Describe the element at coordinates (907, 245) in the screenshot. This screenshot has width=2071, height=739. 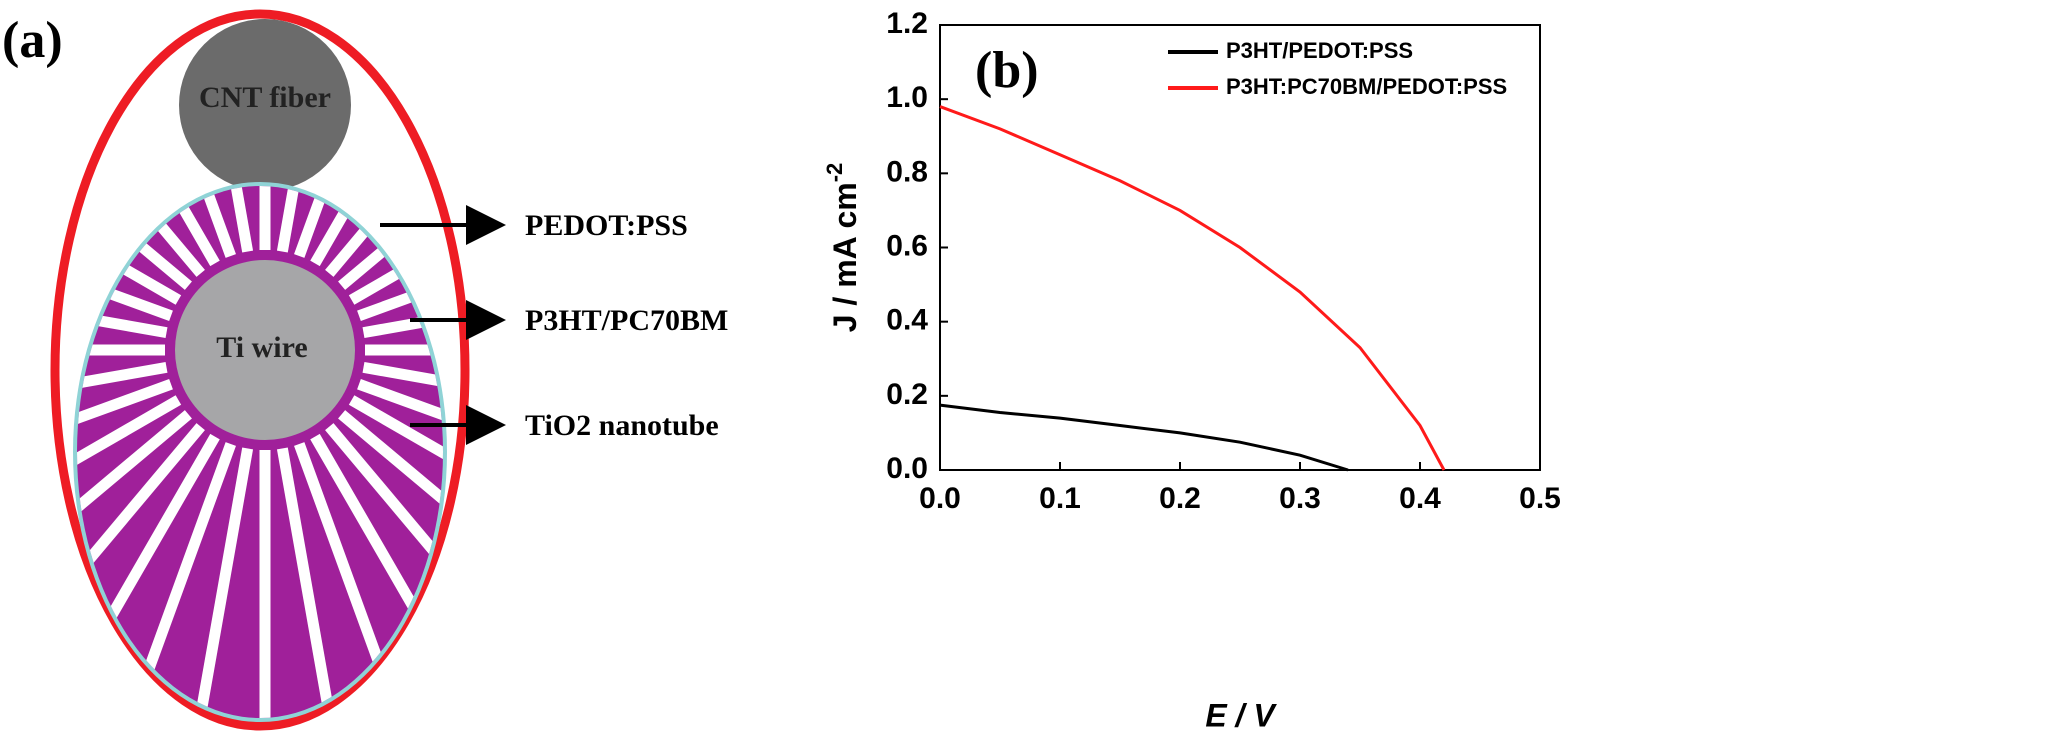
I see `y-tick-label: 0.6` at that location.